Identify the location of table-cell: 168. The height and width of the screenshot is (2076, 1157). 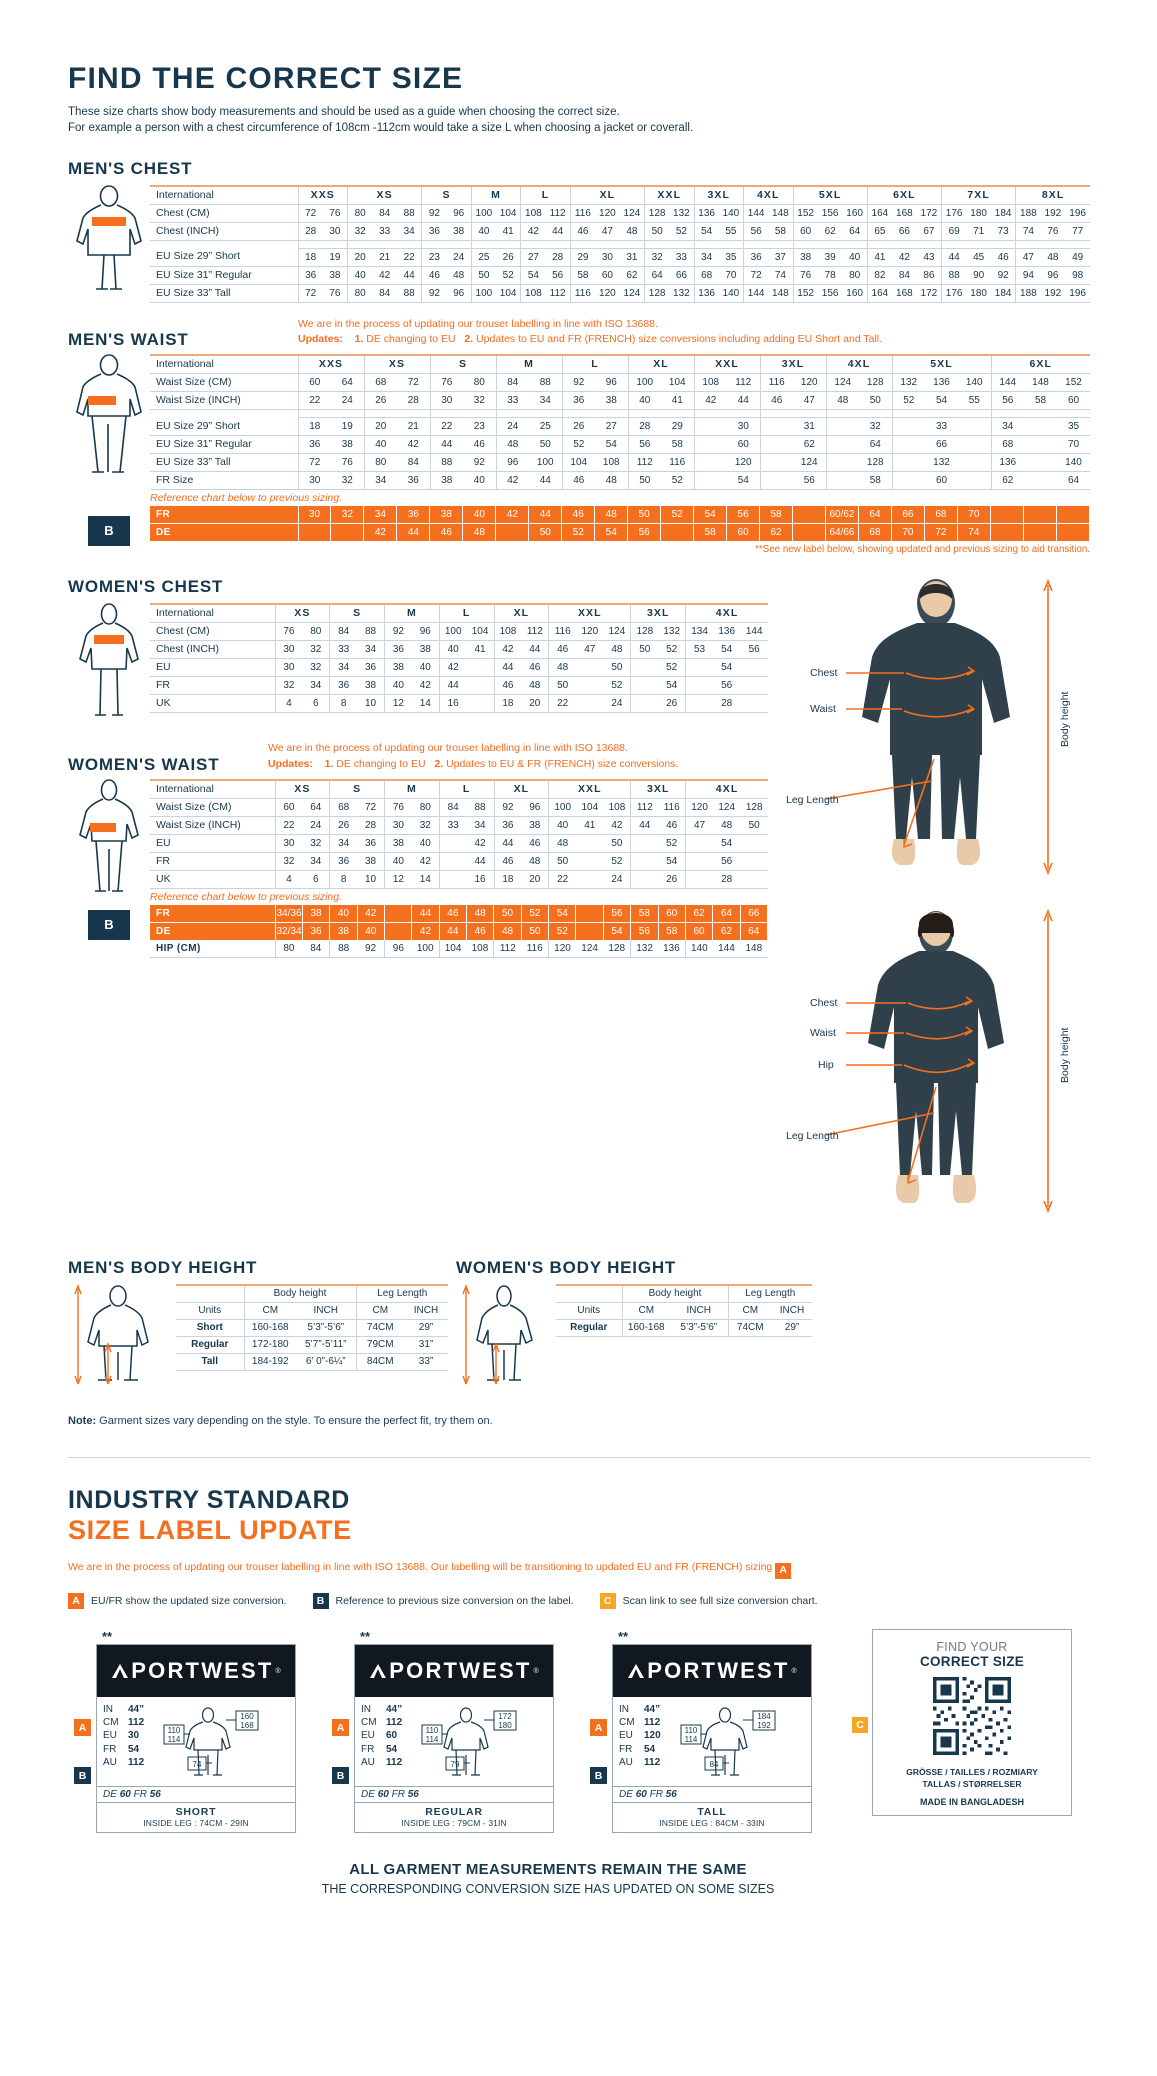
(904, 213).